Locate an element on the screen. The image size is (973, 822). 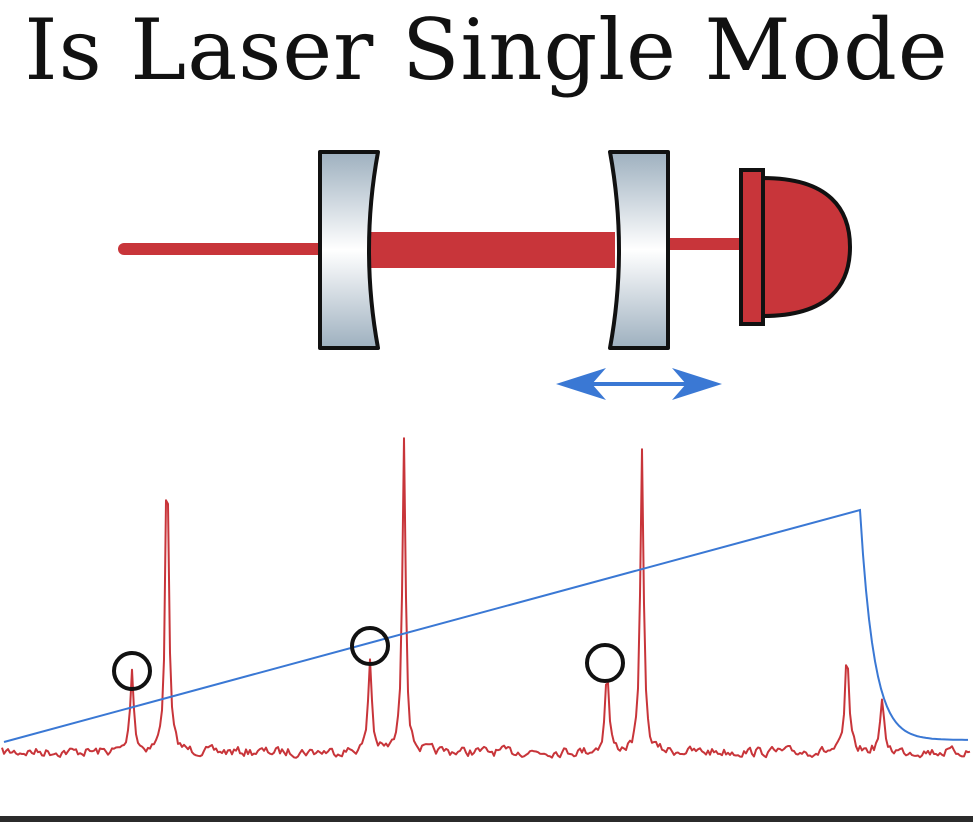
input-mirror is located at coordinates (349, 250).